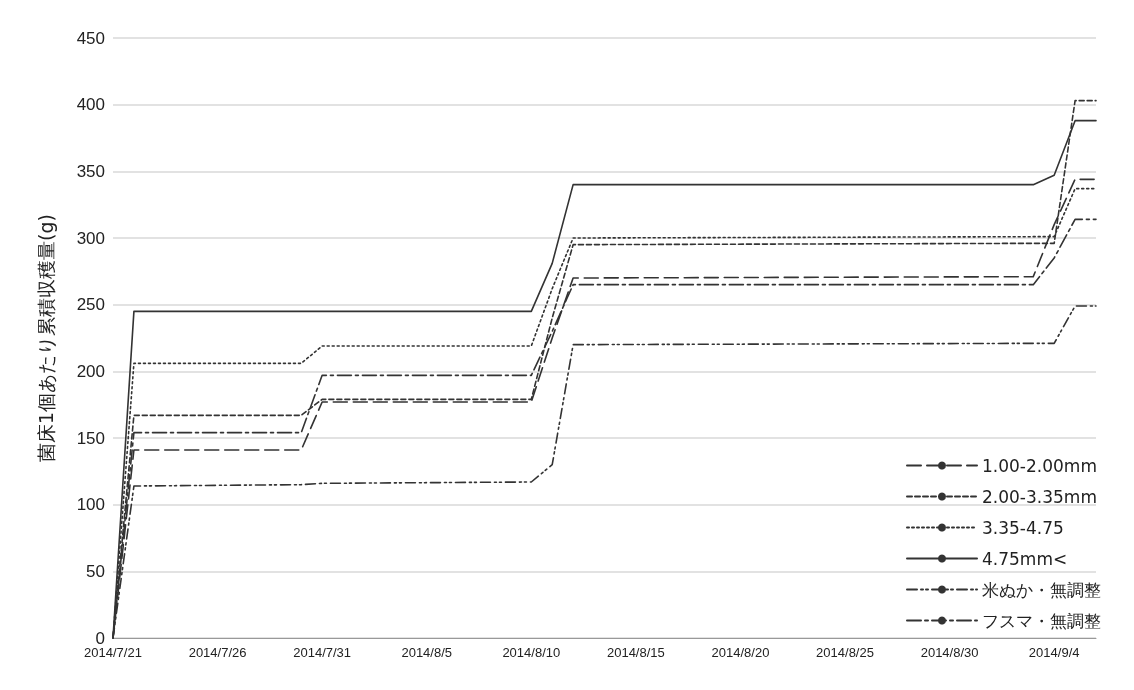 The image size is (1134, 690). Describe the element at coordinates (217, 652) in the screenshot. I see `x-tick-label: 2014/7/26` at that location.